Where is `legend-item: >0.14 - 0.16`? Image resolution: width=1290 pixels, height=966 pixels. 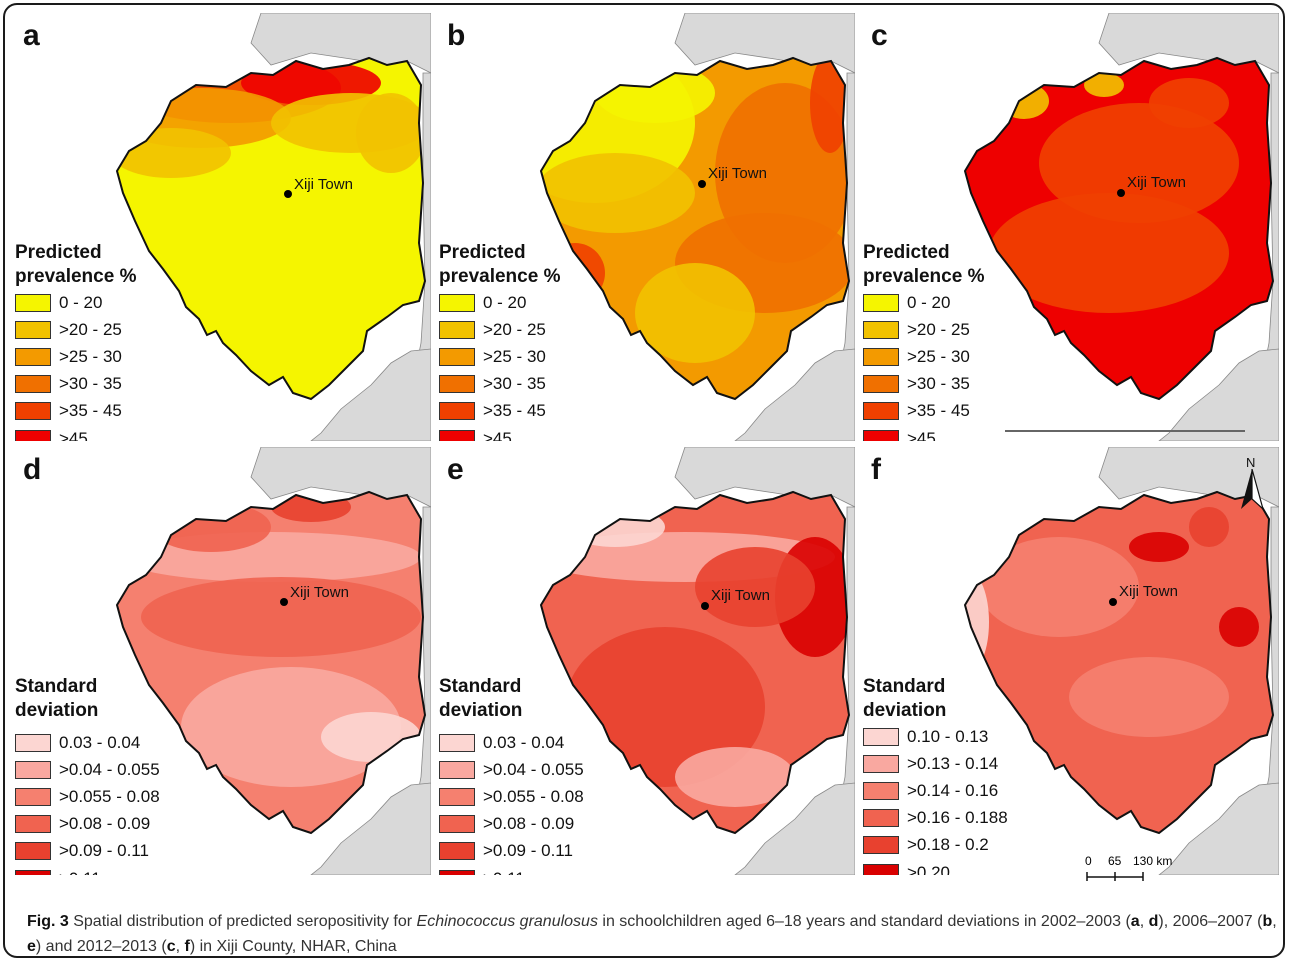
legend-item: >0.14 - 0.16 is located at coordinates (935, 790).